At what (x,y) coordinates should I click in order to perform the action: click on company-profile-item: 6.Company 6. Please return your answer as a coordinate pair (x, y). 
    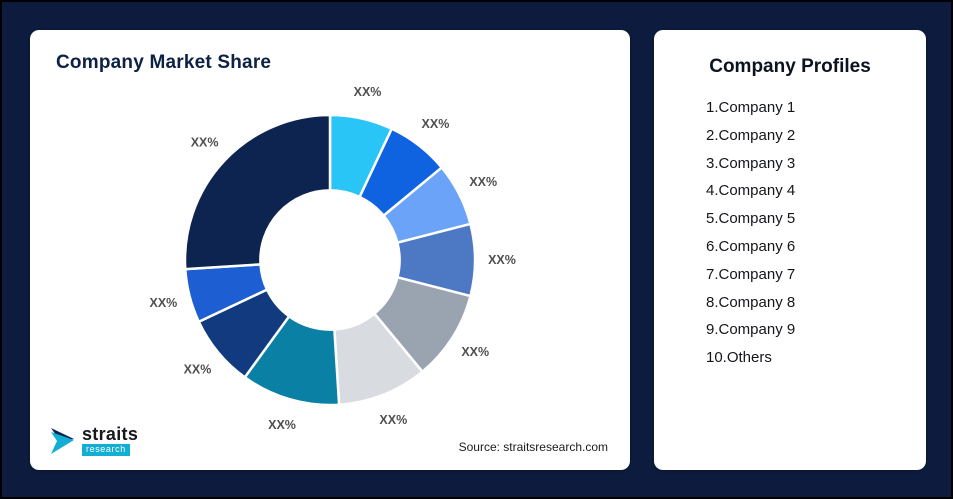
    Looking at the image, I should click on (751, 246).